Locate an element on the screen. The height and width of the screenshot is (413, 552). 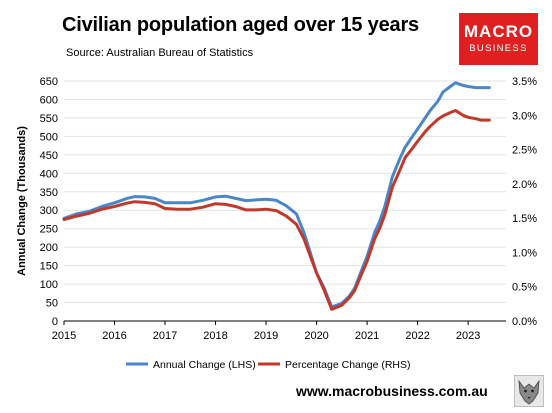
wolf-icon is located at coordinates (529, 391).